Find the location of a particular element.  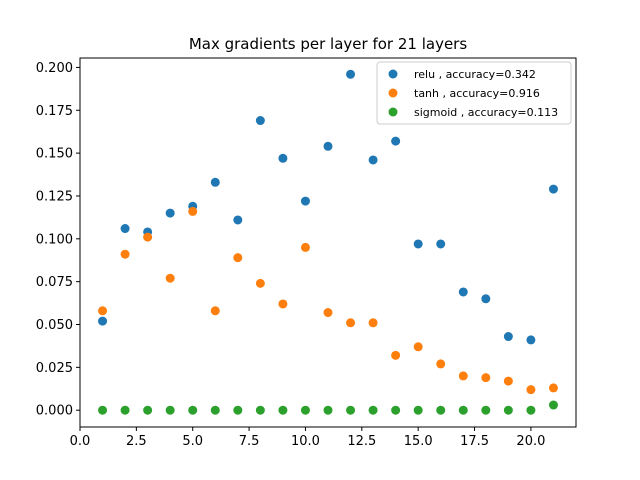

x-tick-label: 2.5 is located at coordinates (136, 441).